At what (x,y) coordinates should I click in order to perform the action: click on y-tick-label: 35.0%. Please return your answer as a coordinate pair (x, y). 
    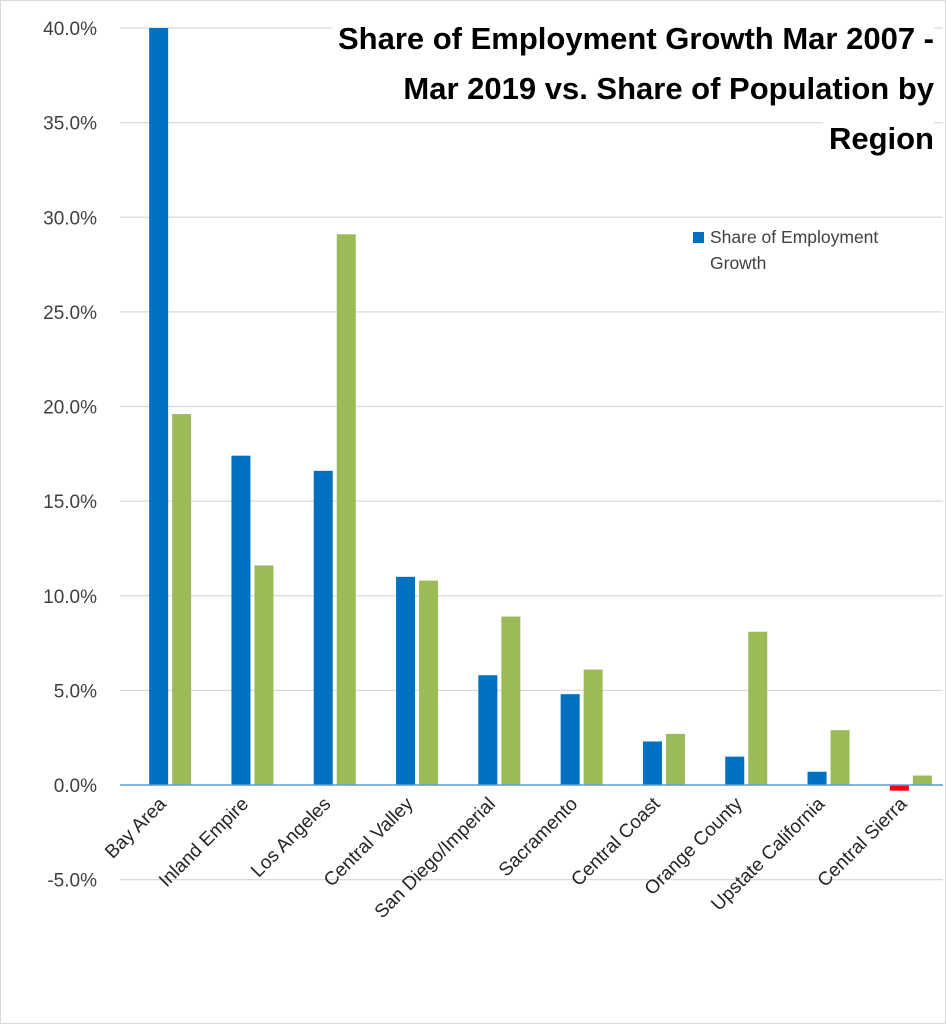
    Looking at the image, I should click on (70, 124).